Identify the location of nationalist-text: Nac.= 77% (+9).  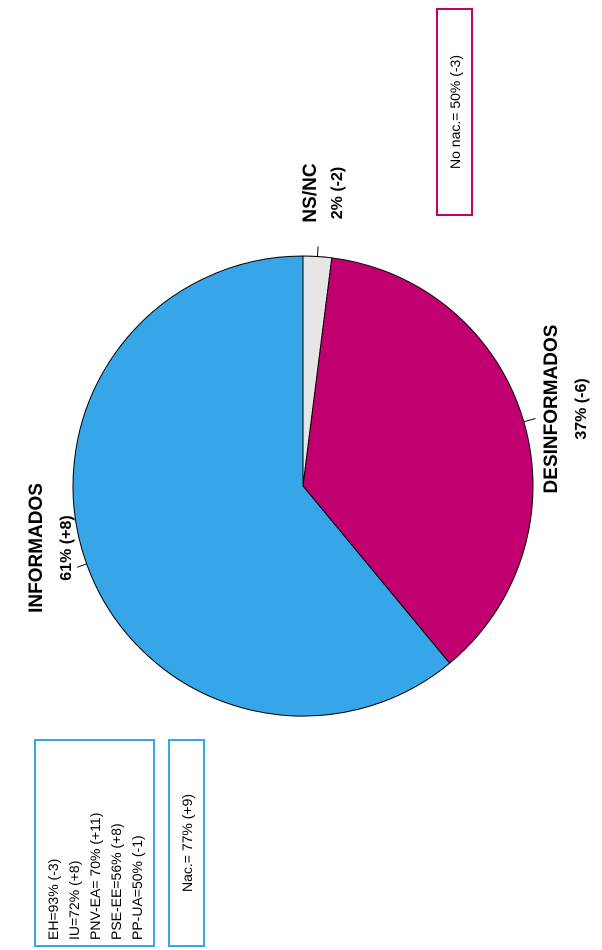
(187, 843).